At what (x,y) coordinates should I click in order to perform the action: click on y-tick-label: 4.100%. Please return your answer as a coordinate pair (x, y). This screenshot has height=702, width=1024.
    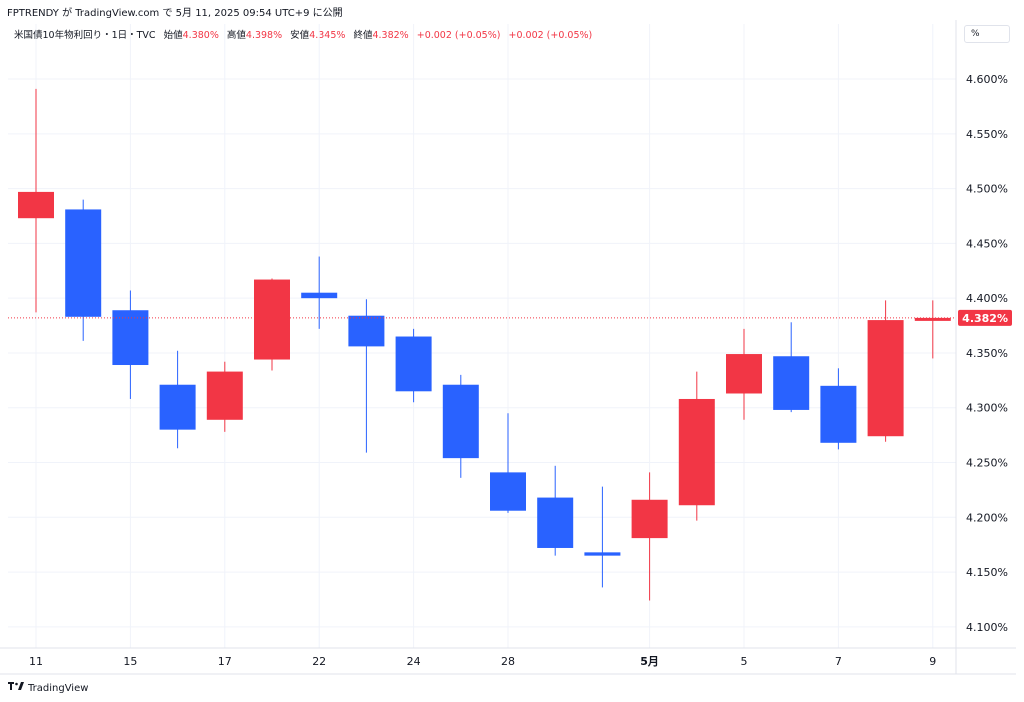
    Looking at the image, I should click on (987, 627).